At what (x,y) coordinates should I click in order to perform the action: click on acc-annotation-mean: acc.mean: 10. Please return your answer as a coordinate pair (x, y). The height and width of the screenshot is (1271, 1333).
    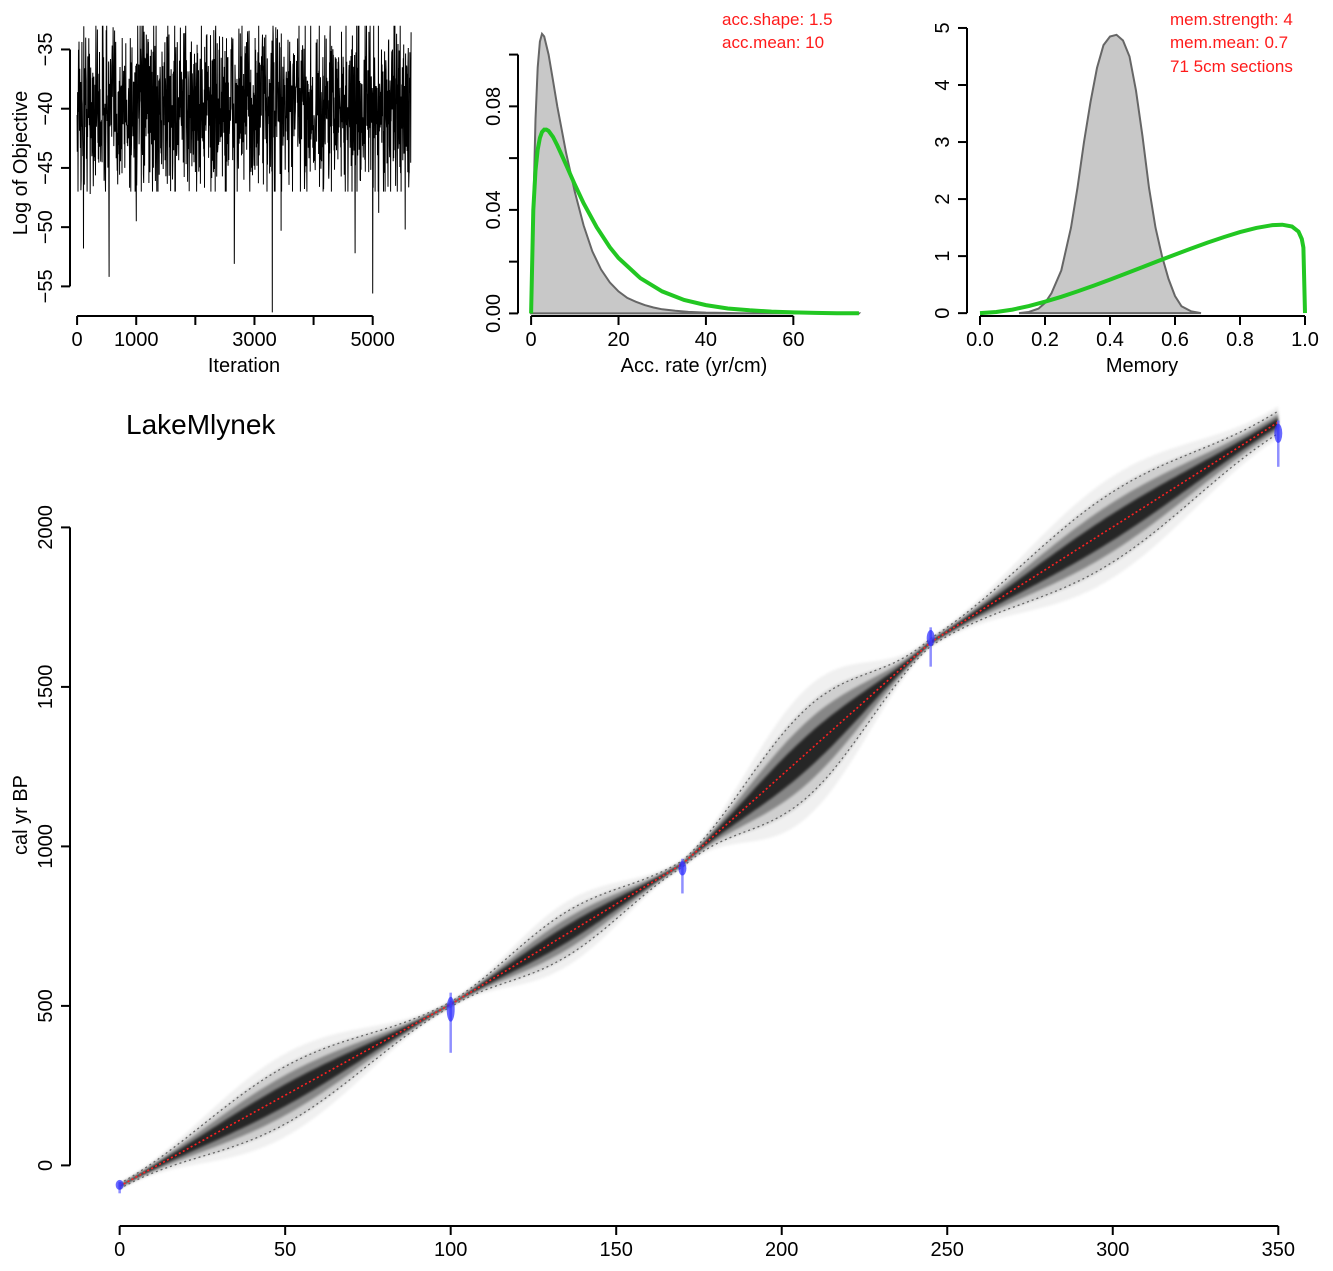
    Looking at the image, I should click on (773, 42).